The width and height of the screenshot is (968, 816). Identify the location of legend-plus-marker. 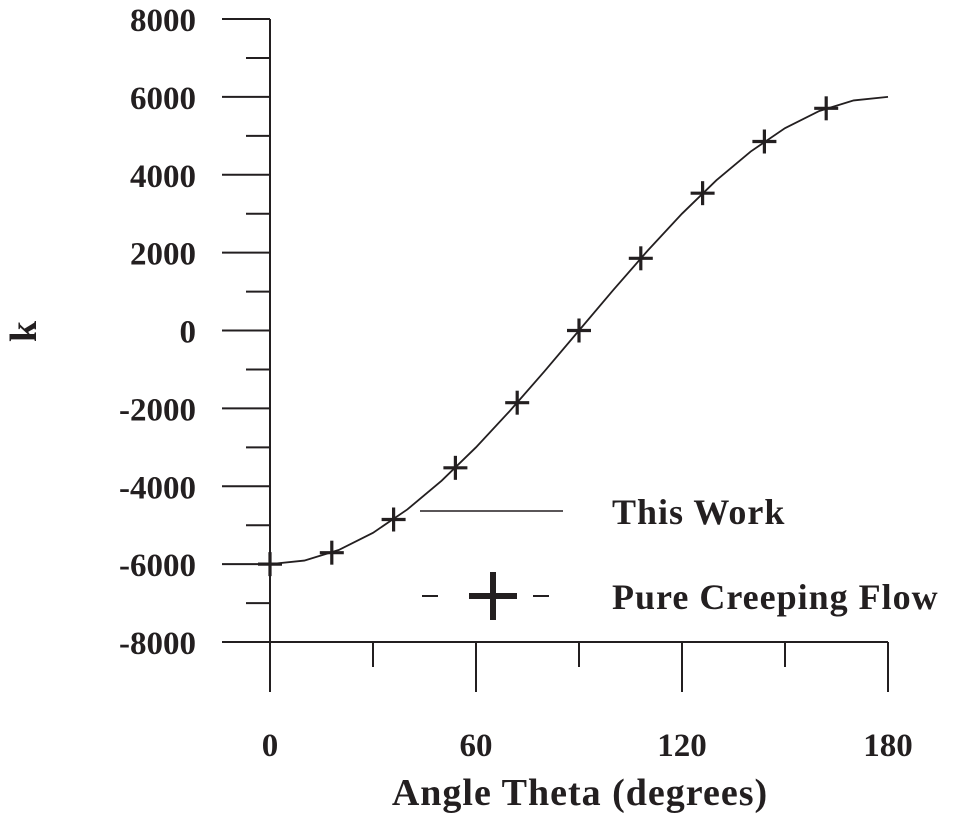
(493, 596).